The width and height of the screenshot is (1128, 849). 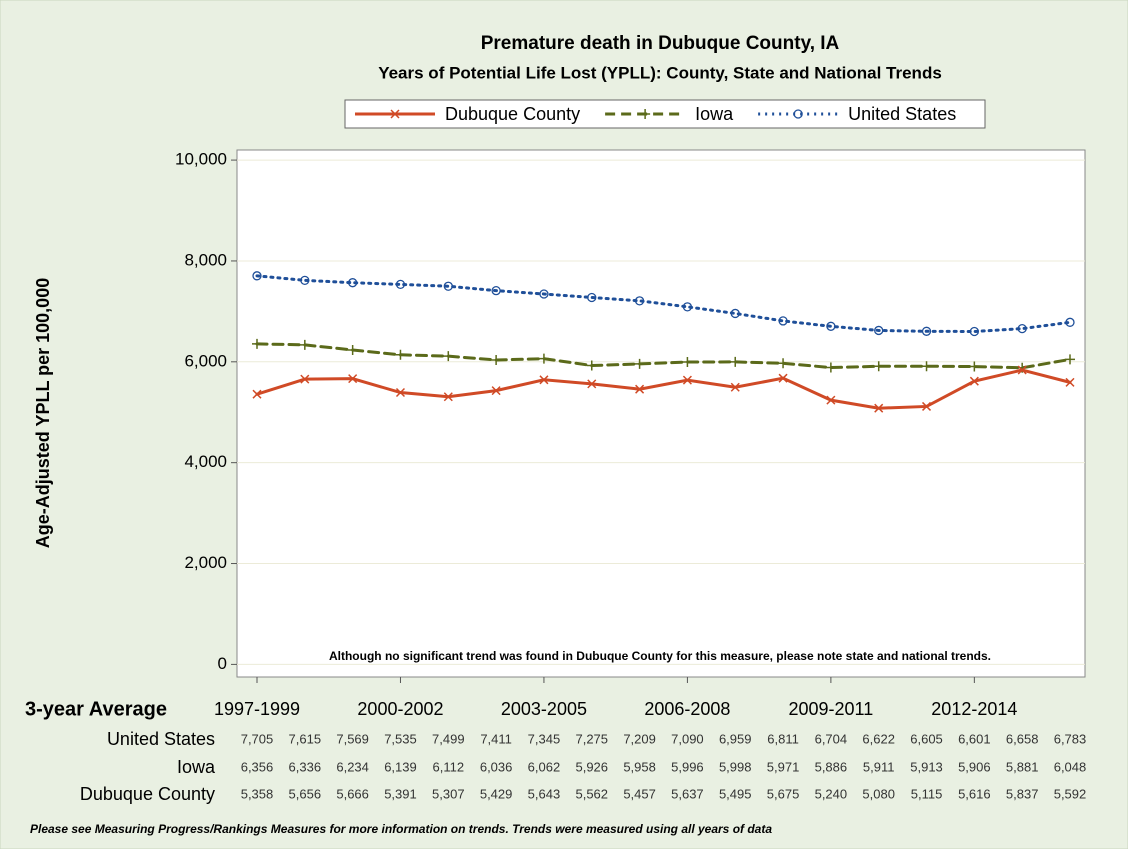 I want to click on table-value: 5,913, so click(x=926, y=766).